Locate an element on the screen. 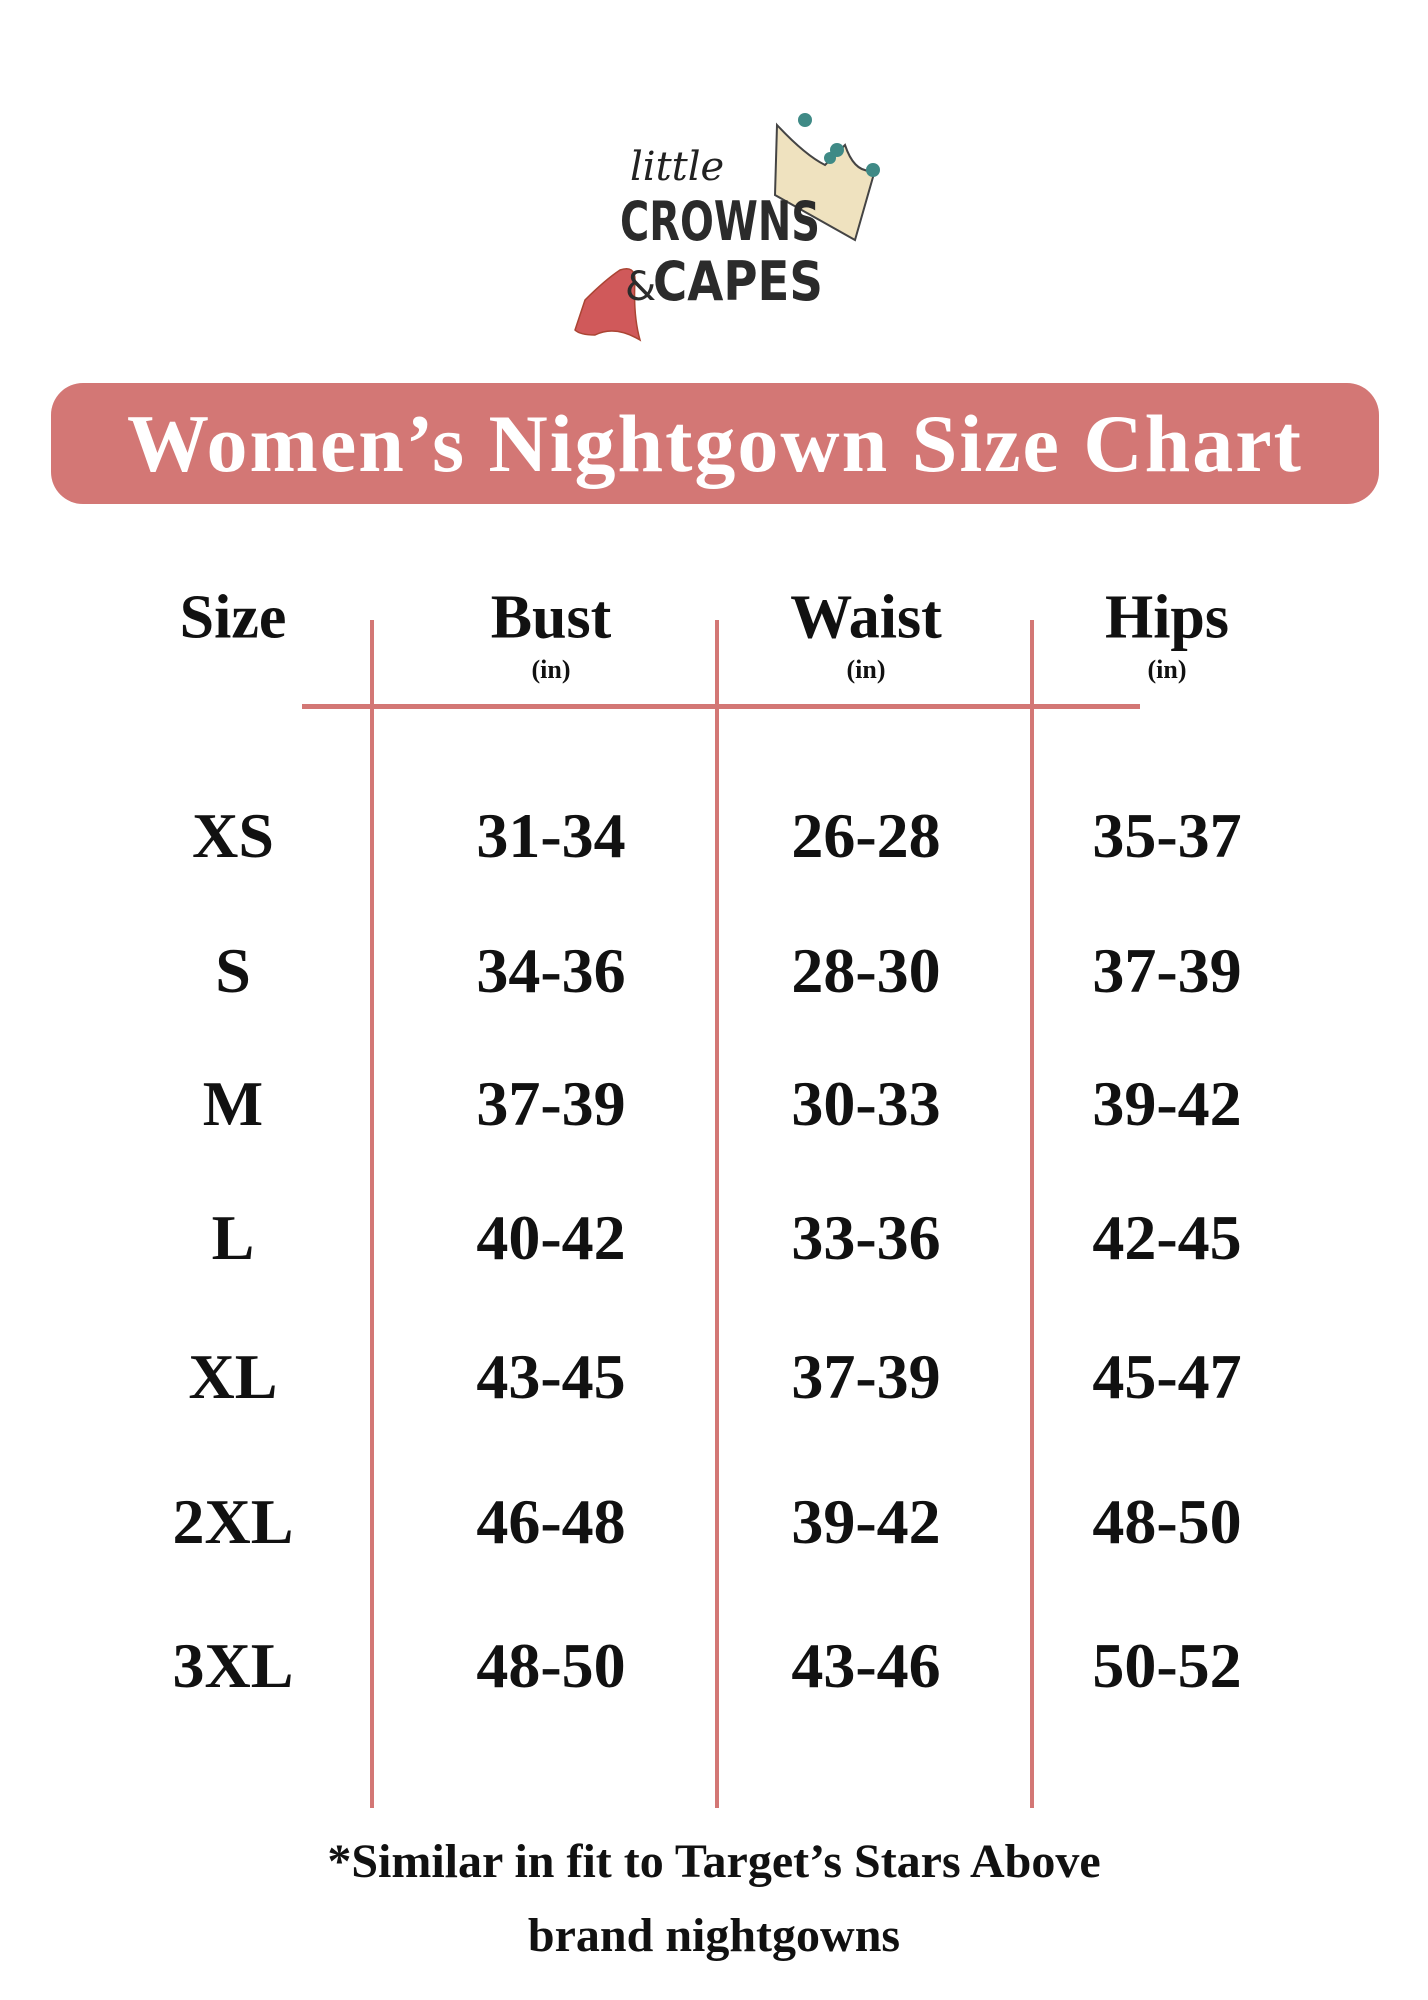 This screenshot has height=2000, width=1428. cell-waist: 26-28 is located at coordinates (866, 835).